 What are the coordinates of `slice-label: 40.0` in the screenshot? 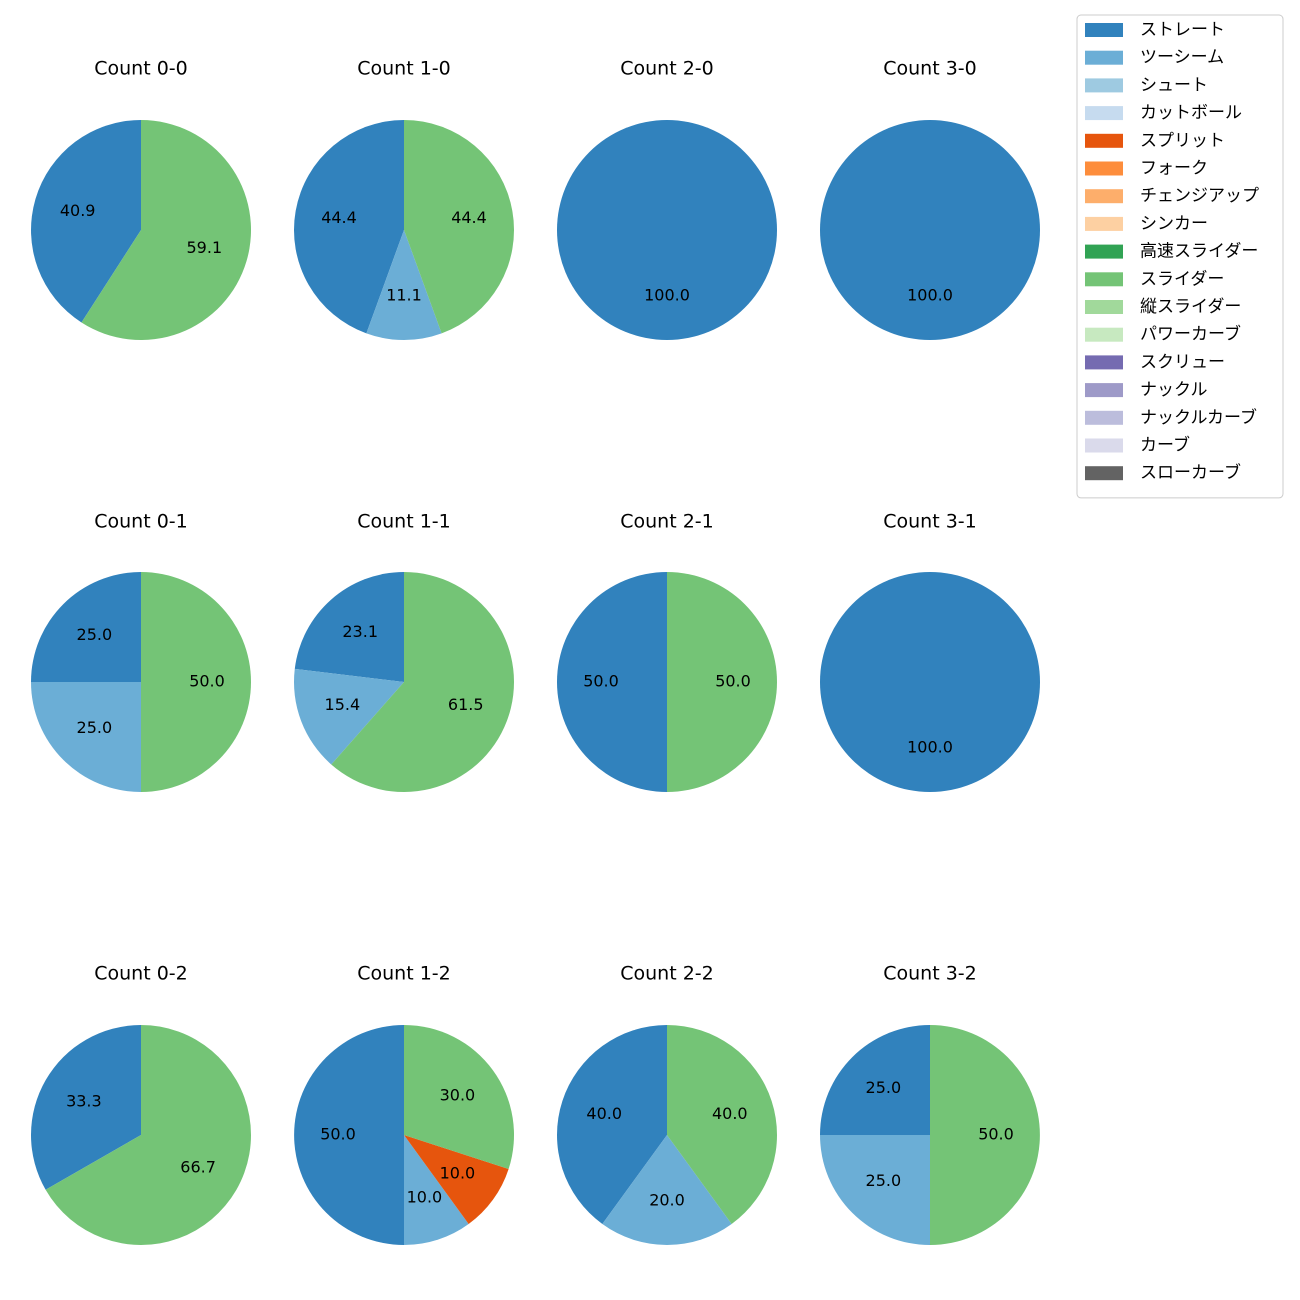 It's located at (604, 1113).